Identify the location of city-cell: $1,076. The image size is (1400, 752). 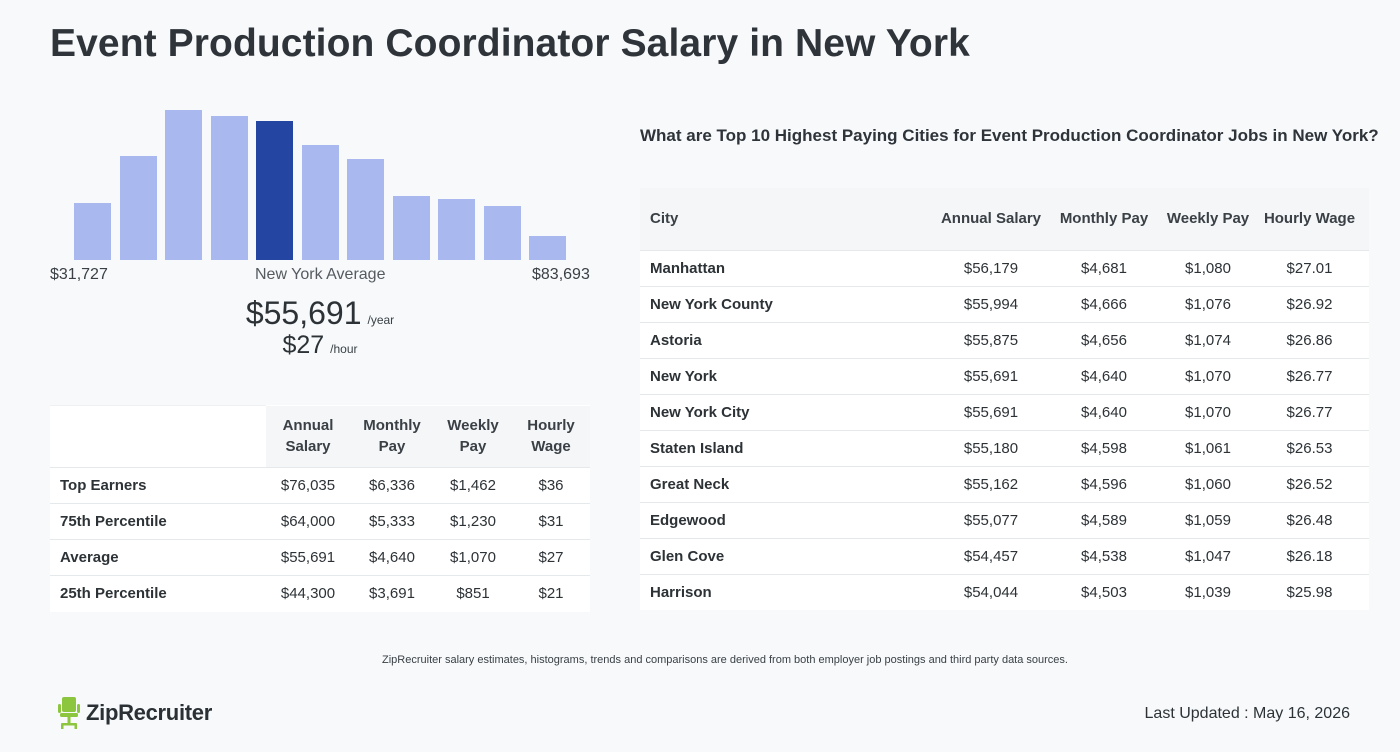
(1208, 303).